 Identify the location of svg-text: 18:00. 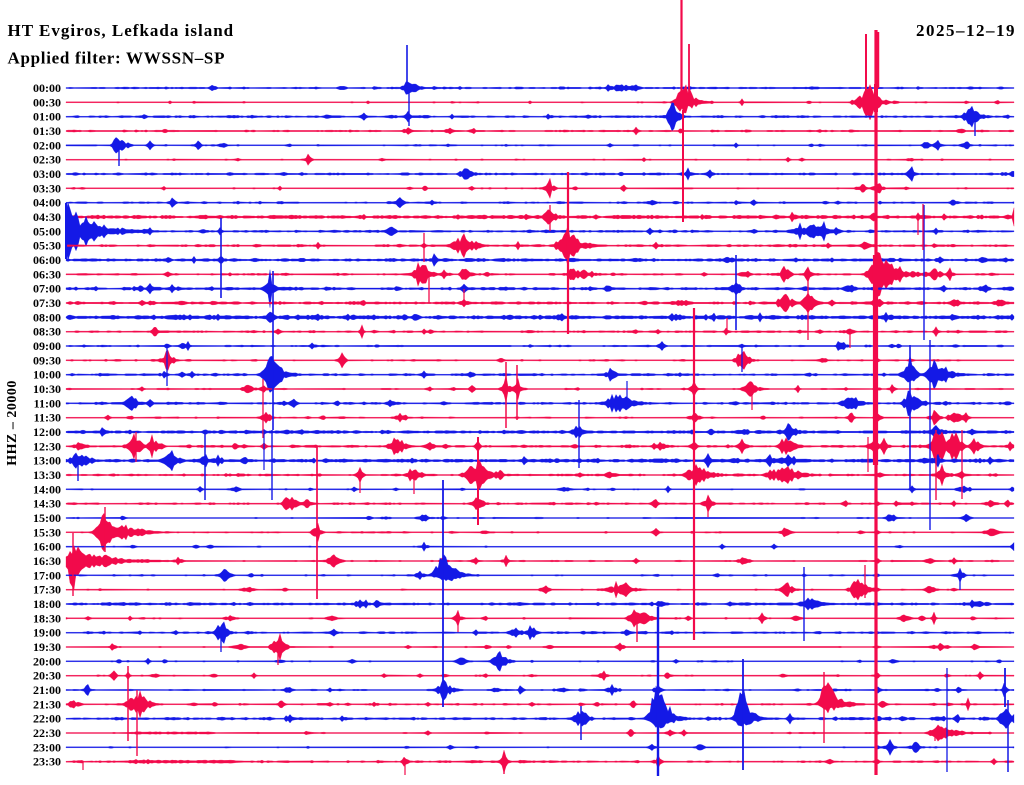
(47, 604).